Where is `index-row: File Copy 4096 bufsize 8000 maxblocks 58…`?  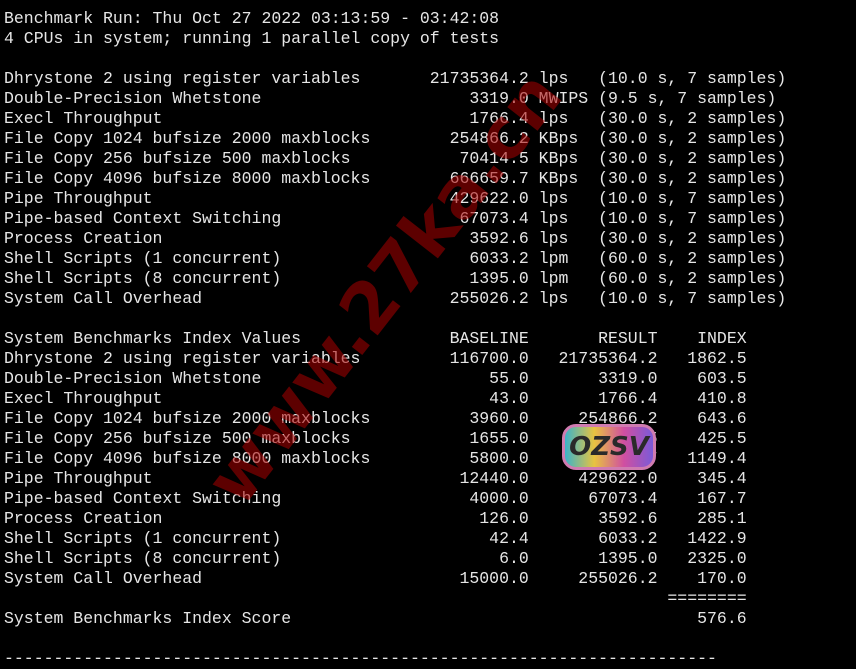 index-row: File Copy 4096 bufsize 8000 maxblocks 58… is located at coordinates (375, 458).